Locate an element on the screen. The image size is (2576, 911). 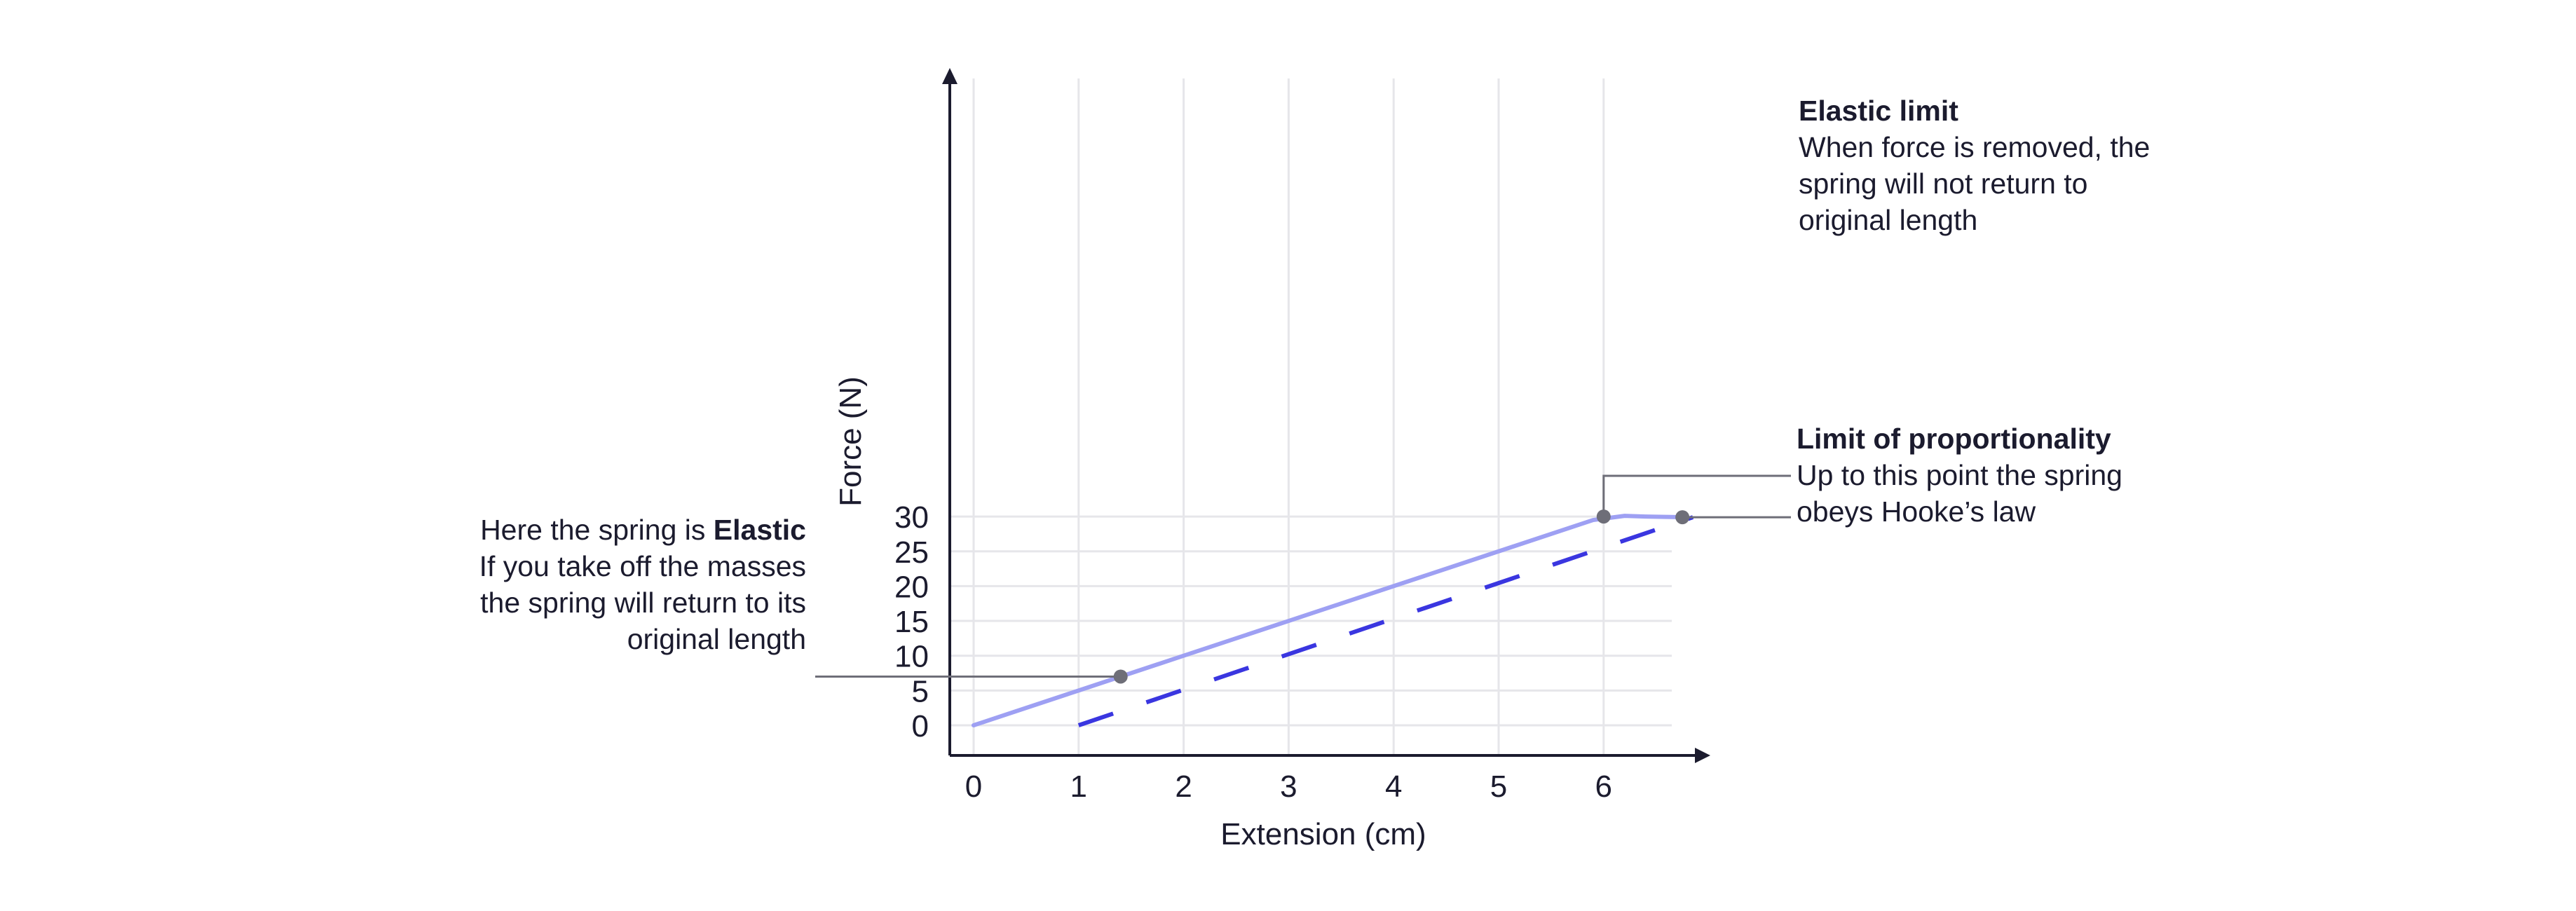
annotation-elastic-bold: Elastic is located at coordinates (759, 530).